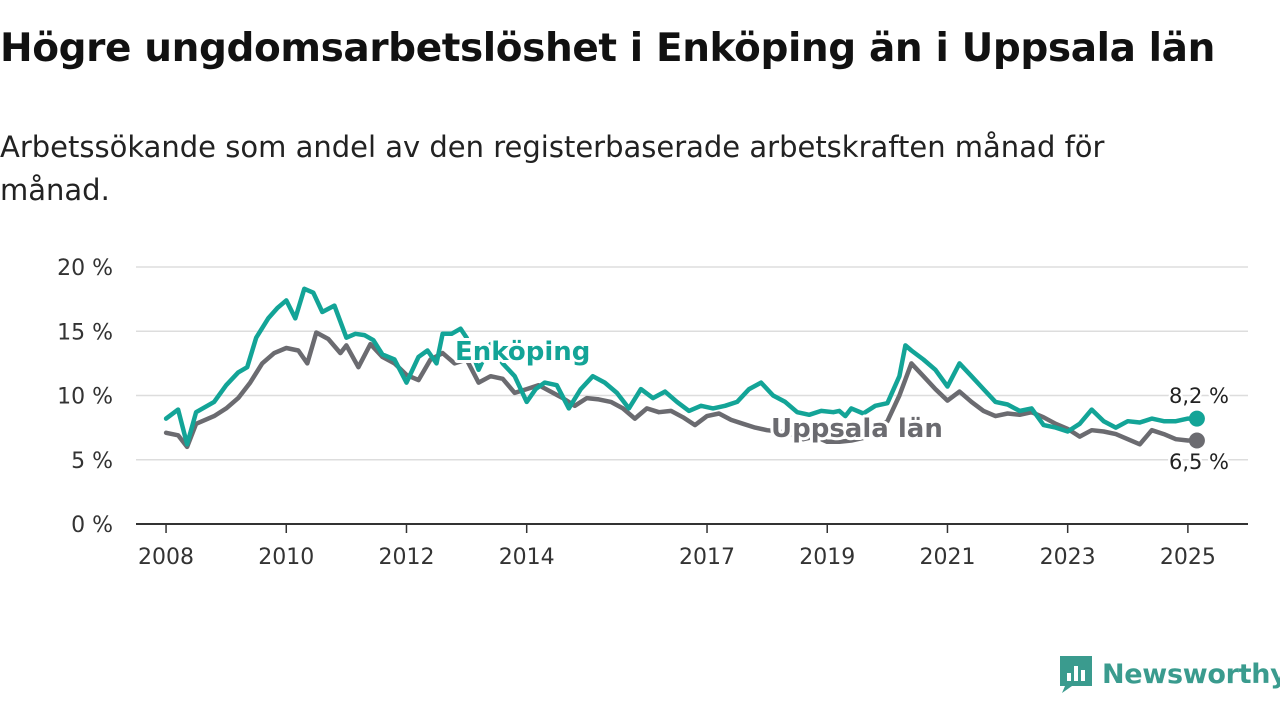 This screenshot has width=1280, height=720. What do you see at coordinates (827, 557) in the screenshot?
I see `x-tick-label: 2019` at bounding box center [827, 557].